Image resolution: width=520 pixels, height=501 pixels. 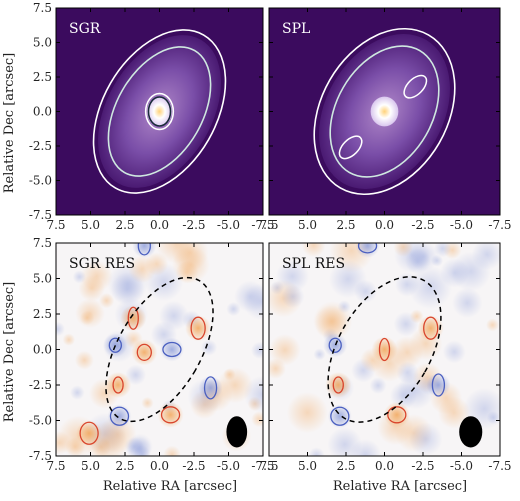 I want to click on x-axis-label-right: Relative RA [arcsec], so click(x=400, y=486).